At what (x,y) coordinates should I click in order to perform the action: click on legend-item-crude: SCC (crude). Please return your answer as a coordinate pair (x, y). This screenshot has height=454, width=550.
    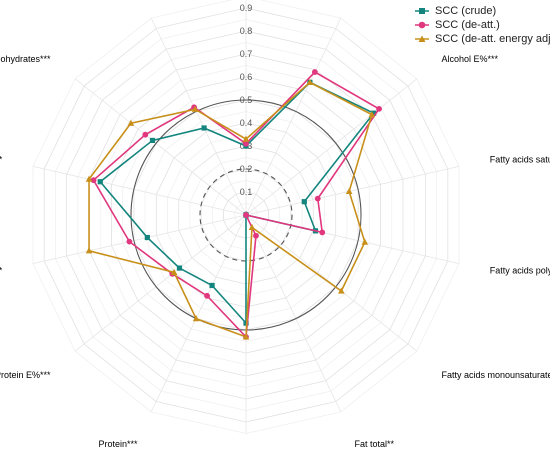
    Looking at the image, I should click on (482, 11).